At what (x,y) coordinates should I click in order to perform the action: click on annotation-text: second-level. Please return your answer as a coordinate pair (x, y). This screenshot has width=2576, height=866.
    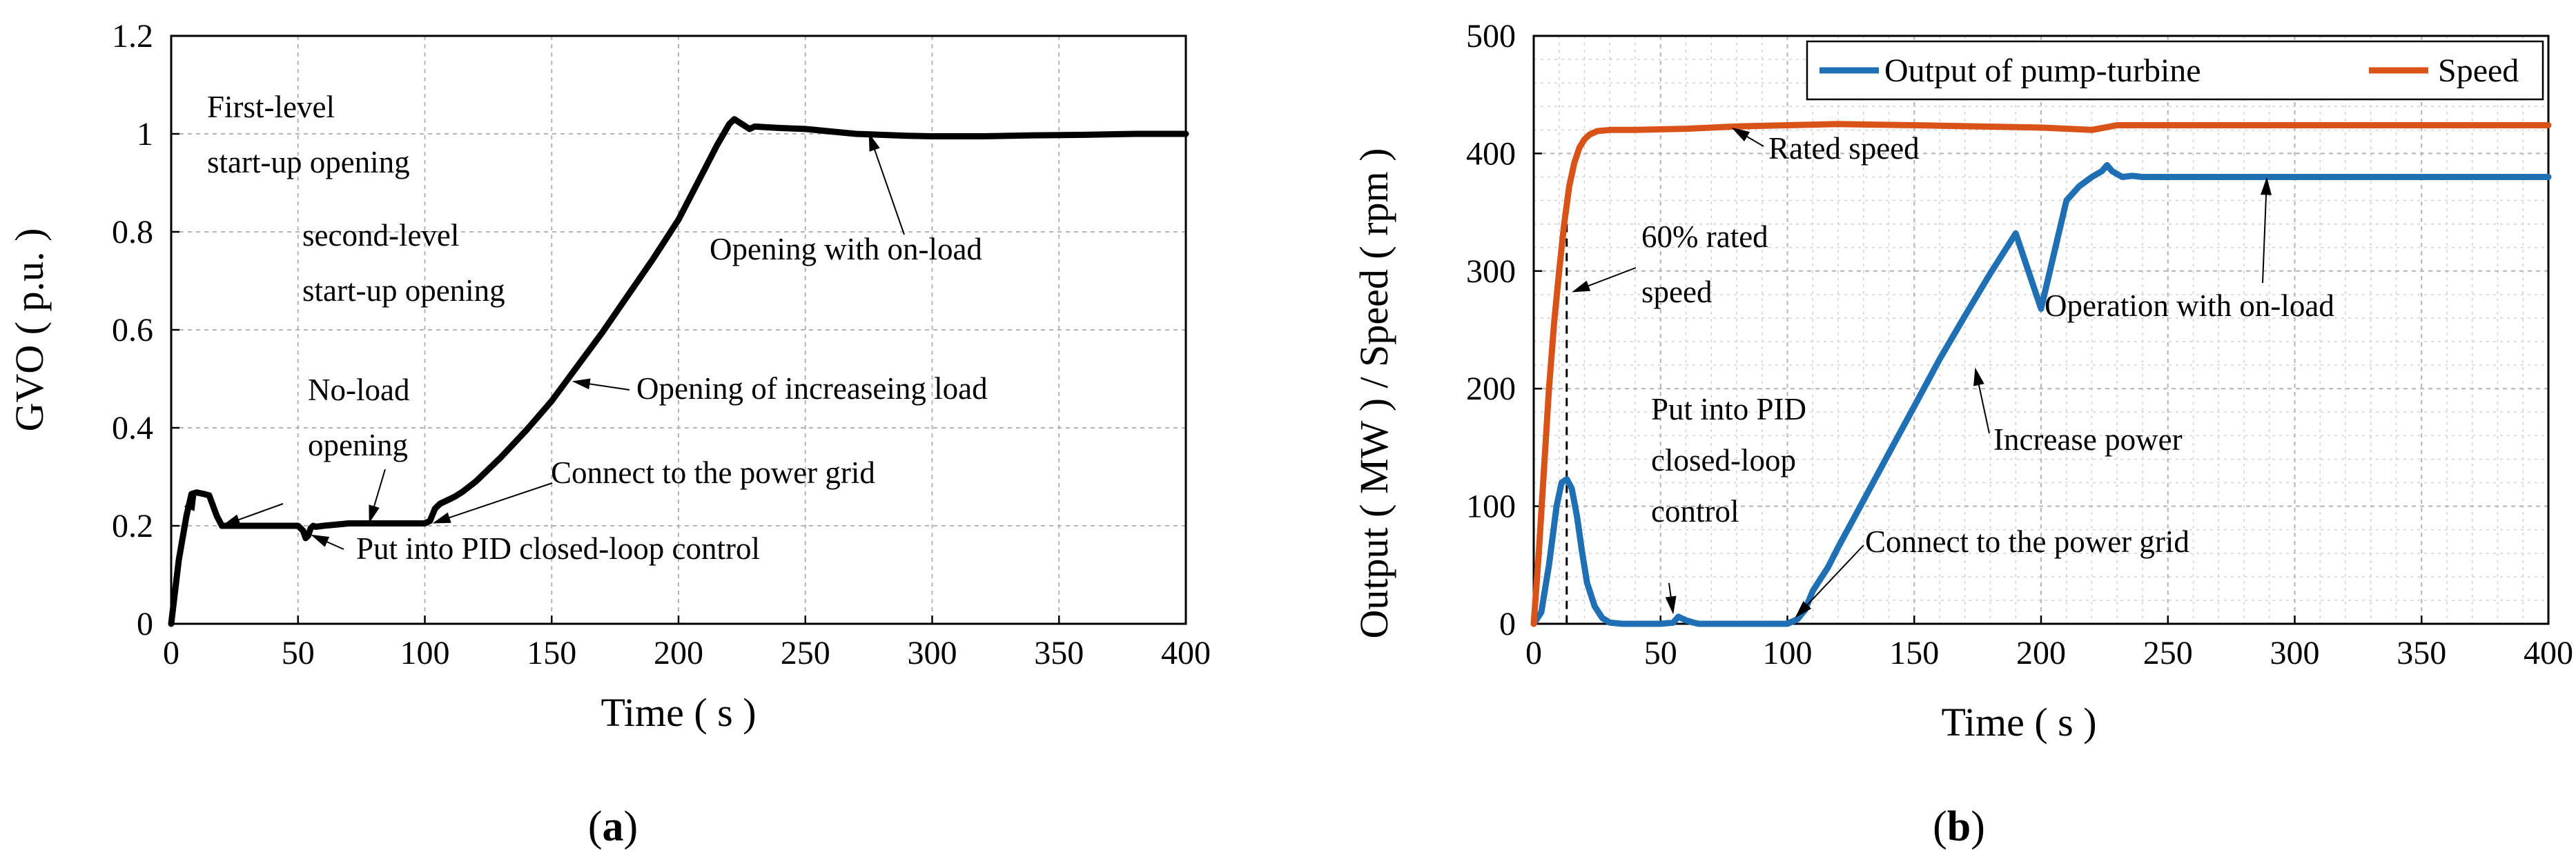
    Looking at the image, I should click on (380, 235).